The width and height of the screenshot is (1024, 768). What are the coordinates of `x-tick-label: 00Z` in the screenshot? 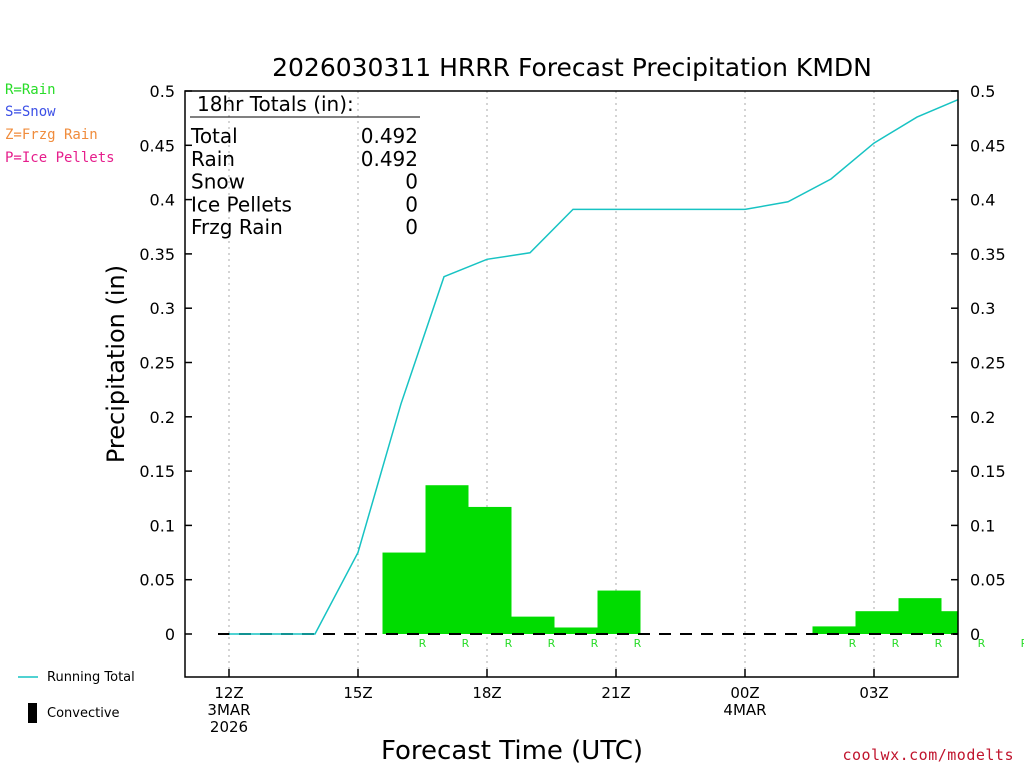 It's located at (744, 693).